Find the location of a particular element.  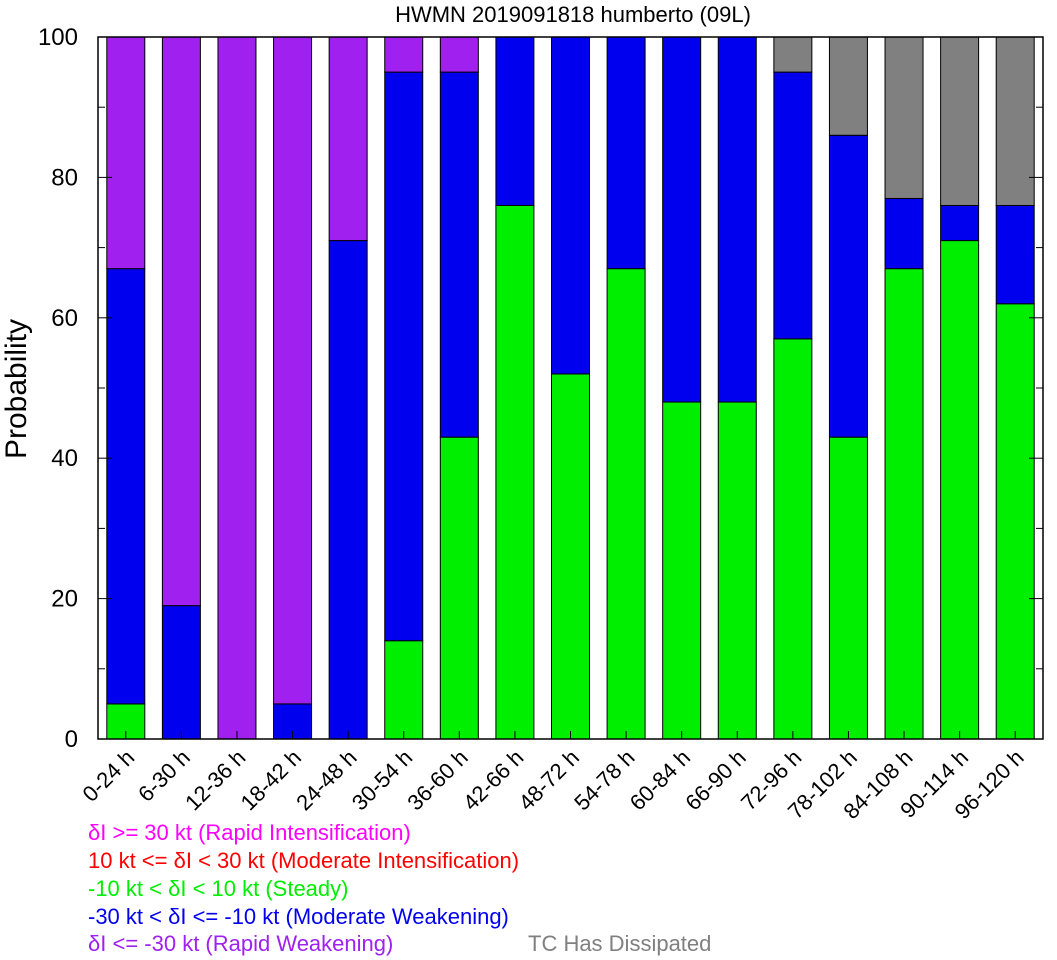

x-tick-label: 18-42 h is located at coordinates (271, 780).